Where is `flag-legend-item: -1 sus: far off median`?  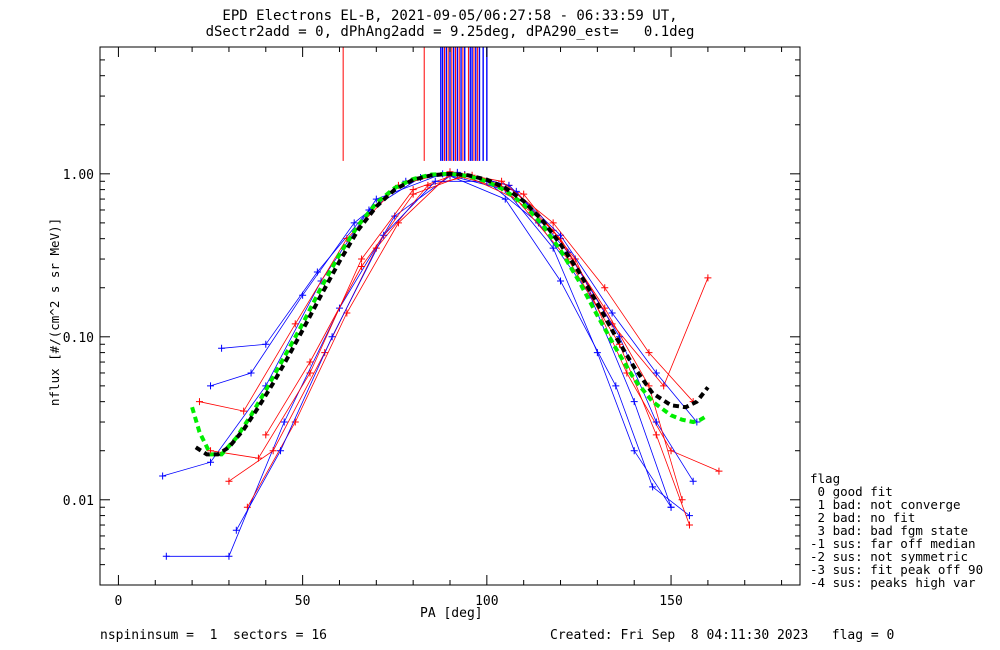
flag-legend-item: -1 sus: far off median is located at coordinates (893, 543).